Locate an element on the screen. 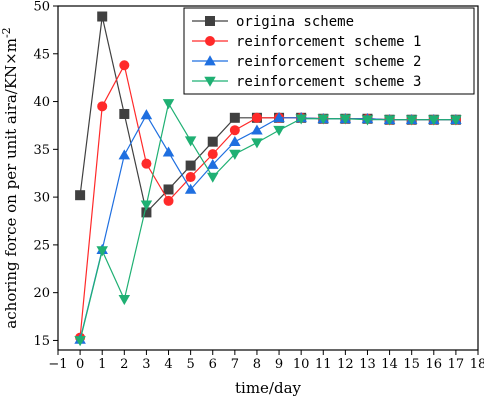  legend-label: reinforcement scheme 1 is located at coordinates (328, 42).